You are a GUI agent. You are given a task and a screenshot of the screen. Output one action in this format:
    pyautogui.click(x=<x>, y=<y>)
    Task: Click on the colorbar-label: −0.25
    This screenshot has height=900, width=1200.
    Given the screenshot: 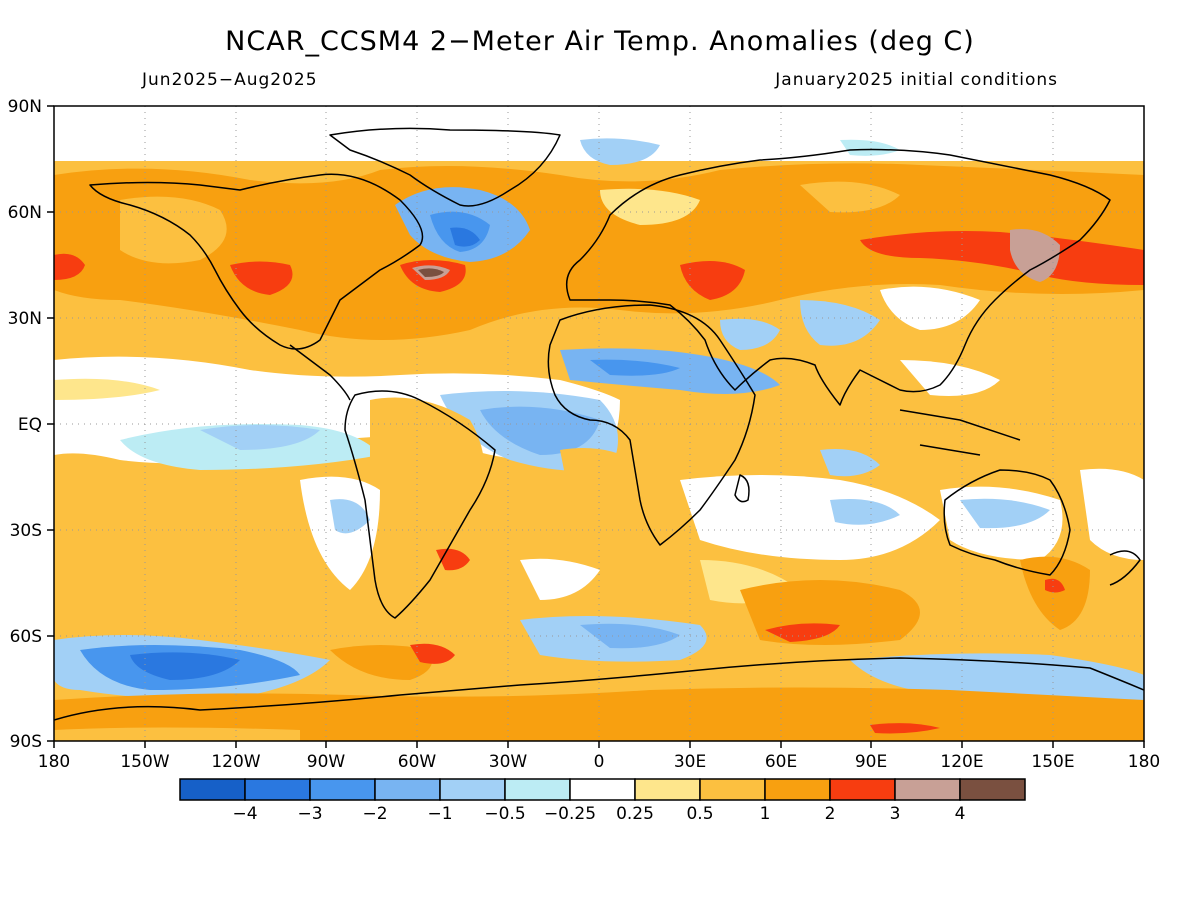 What is the action you would take?
    pyautogui.click(x=570, y=814)
    